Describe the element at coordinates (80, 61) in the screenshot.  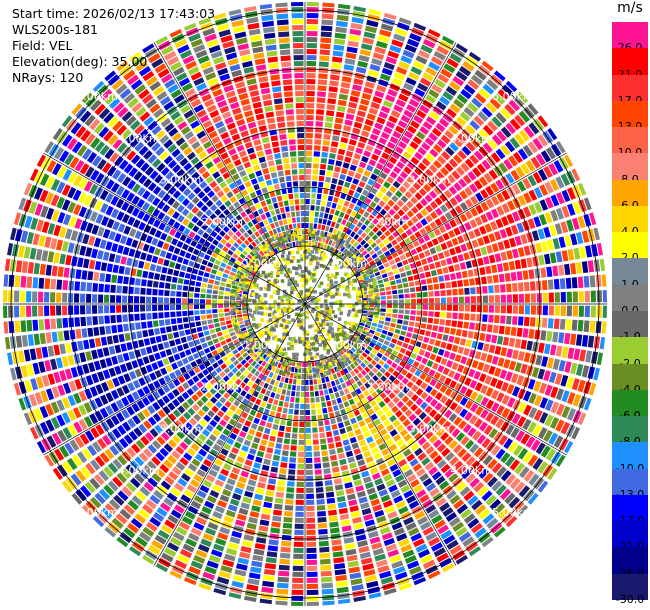
I see `elevation-text: Elevation(deg): 35.00` at that location.